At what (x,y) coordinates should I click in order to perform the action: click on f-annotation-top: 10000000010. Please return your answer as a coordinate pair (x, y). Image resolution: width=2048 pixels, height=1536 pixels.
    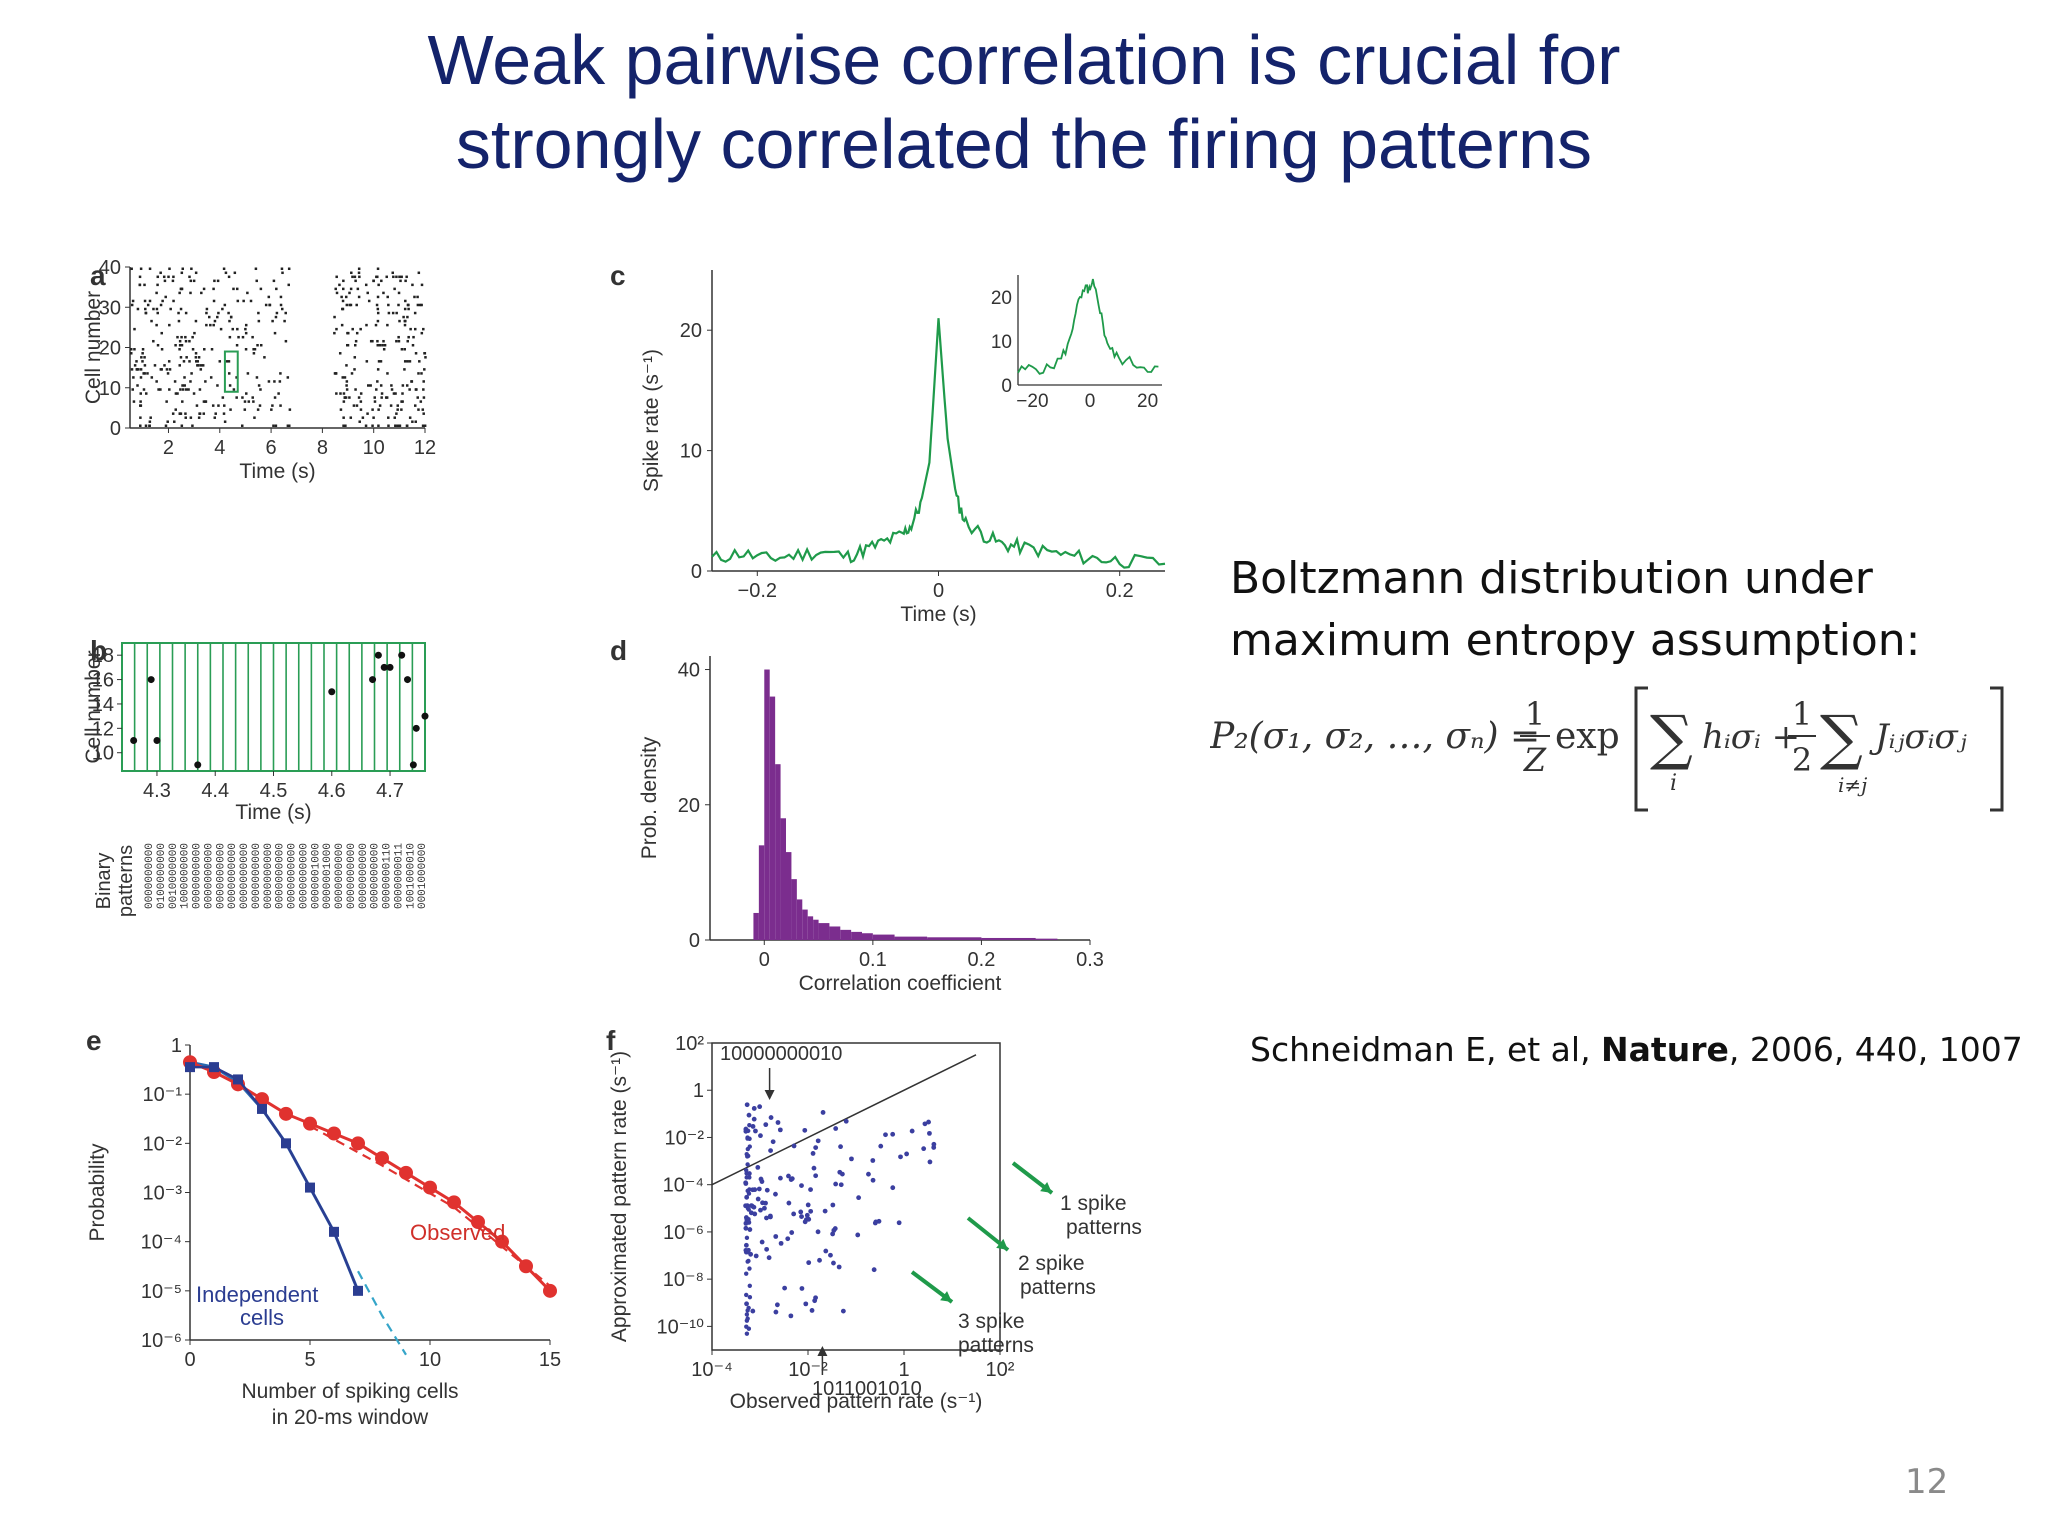
    Looking at the image, I should click on (781, 1054).